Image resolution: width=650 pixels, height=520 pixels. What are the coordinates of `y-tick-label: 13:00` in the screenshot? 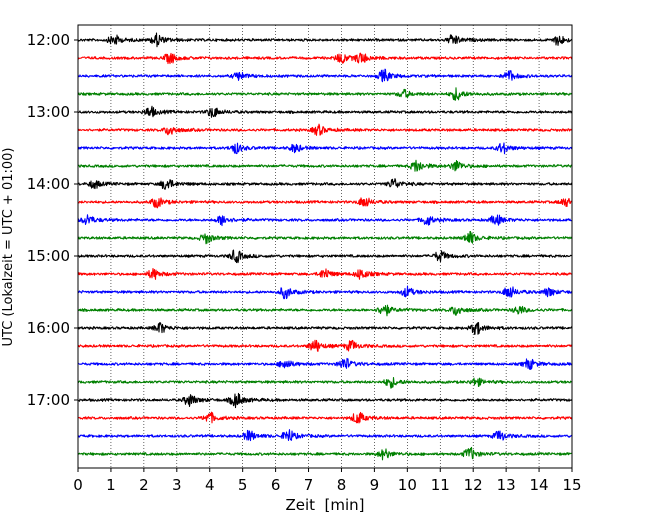 It's located at (48, 112).